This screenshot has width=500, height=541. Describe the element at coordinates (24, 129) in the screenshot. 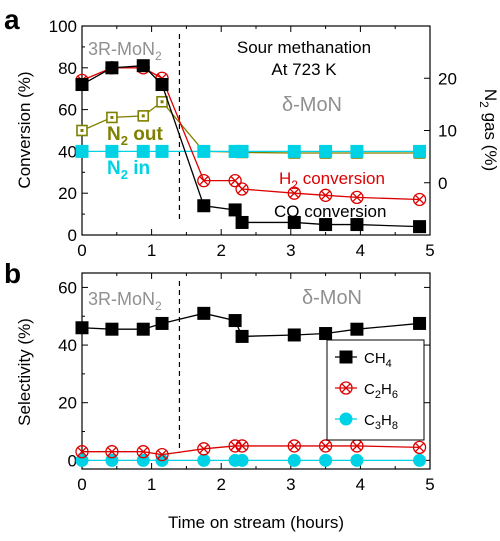

I see `y-axis-label-a: Conversion (%)` at that location.